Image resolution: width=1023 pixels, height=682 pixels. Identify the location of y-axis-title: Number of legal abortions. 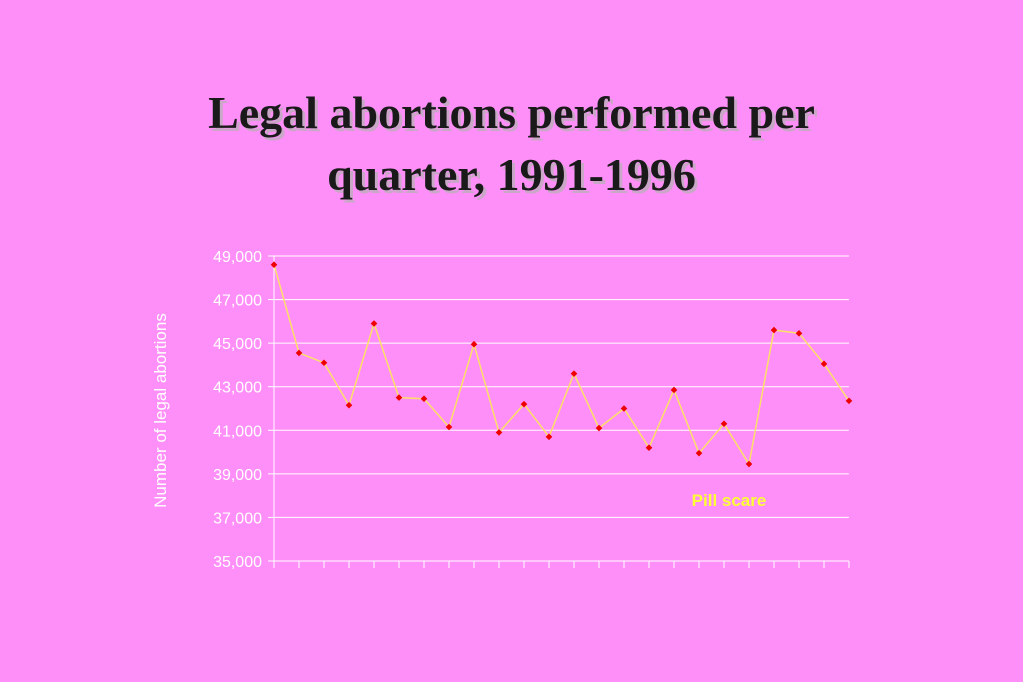
(160, 410).